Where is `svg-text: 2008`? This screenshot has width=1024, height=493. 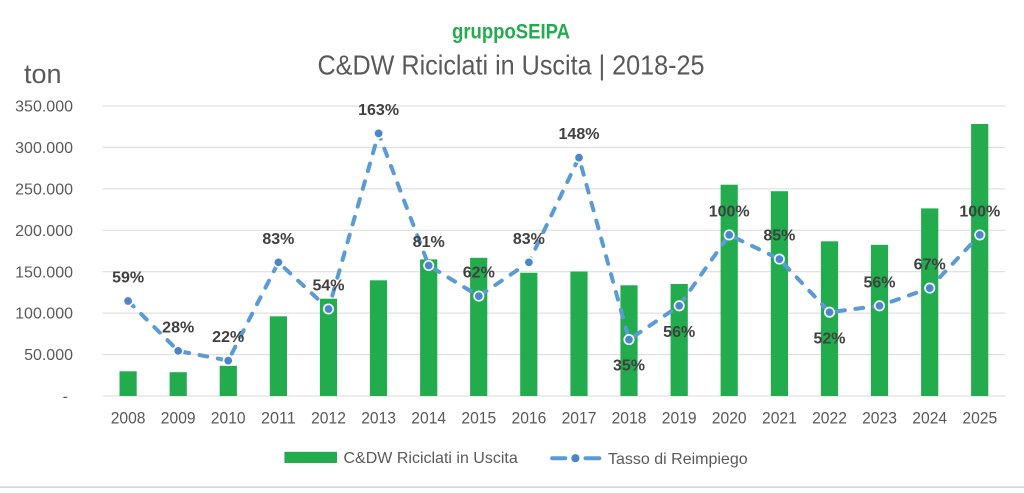 svg-text: 2008 is located at coordinates (128, 418).